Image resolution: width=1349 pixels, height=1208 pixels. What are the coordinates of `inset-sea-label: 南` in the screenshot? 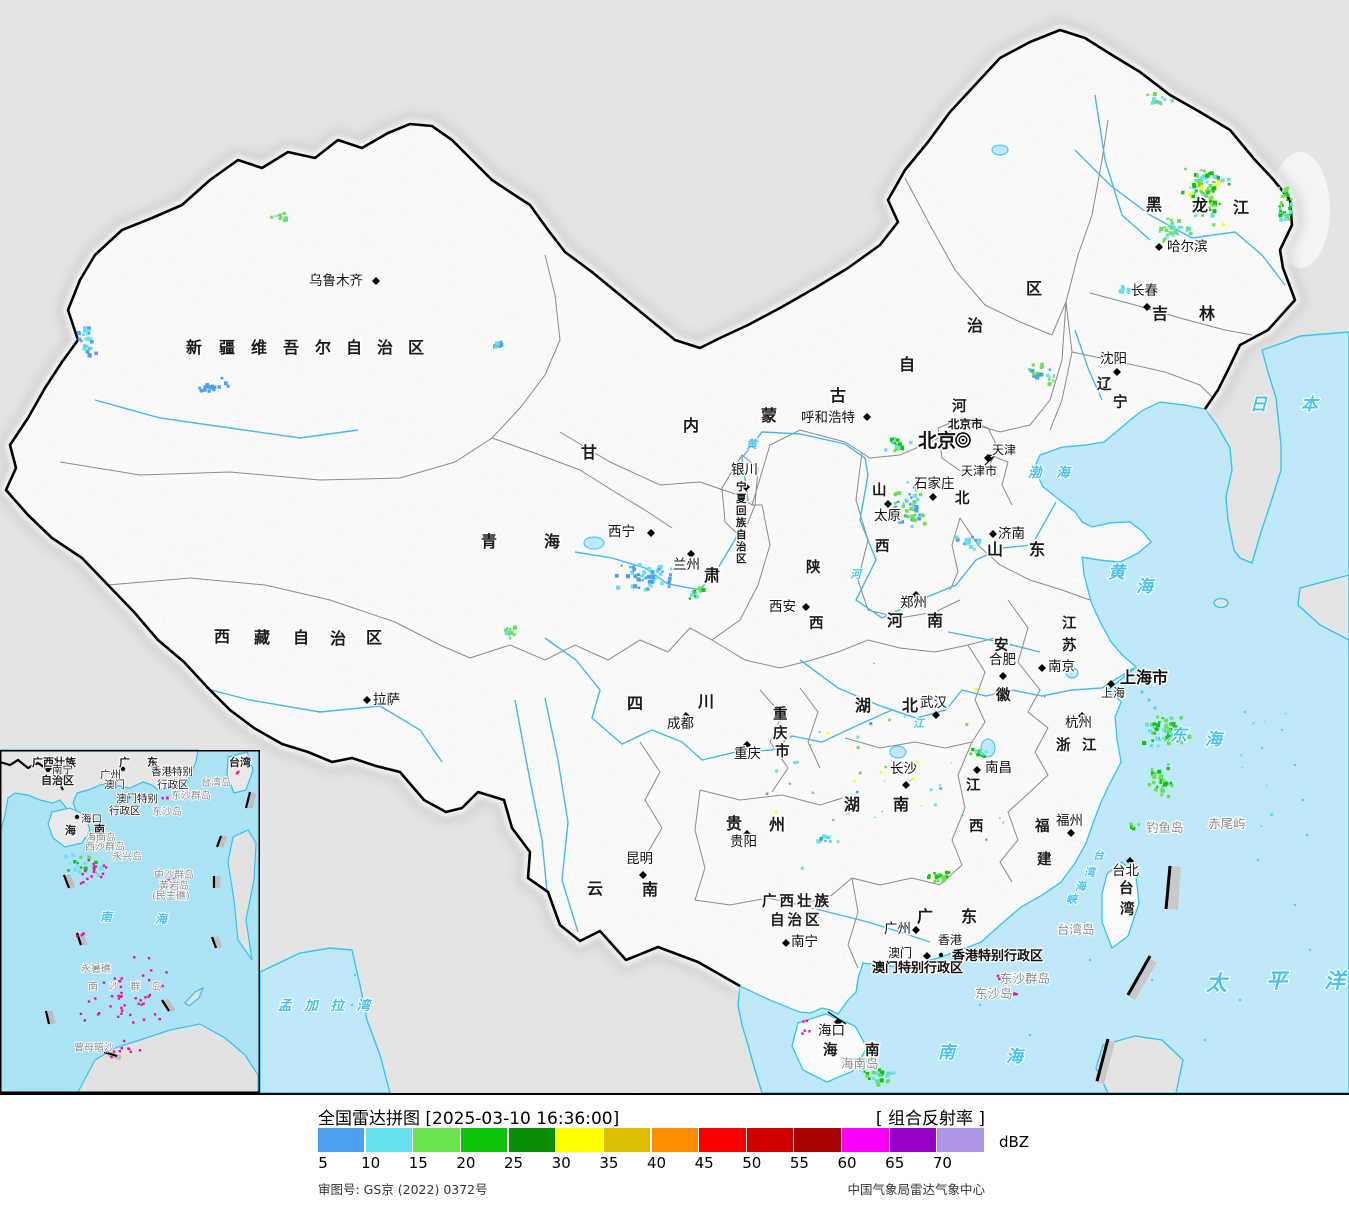 It's located at (107, 917).